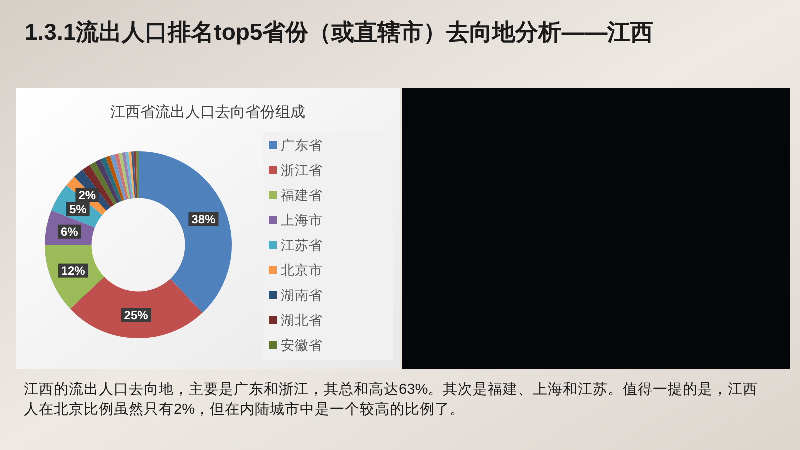 The height and width of the screenshot is (450, 800). I want to click on legend-label: 北京市, so click(302, 270).